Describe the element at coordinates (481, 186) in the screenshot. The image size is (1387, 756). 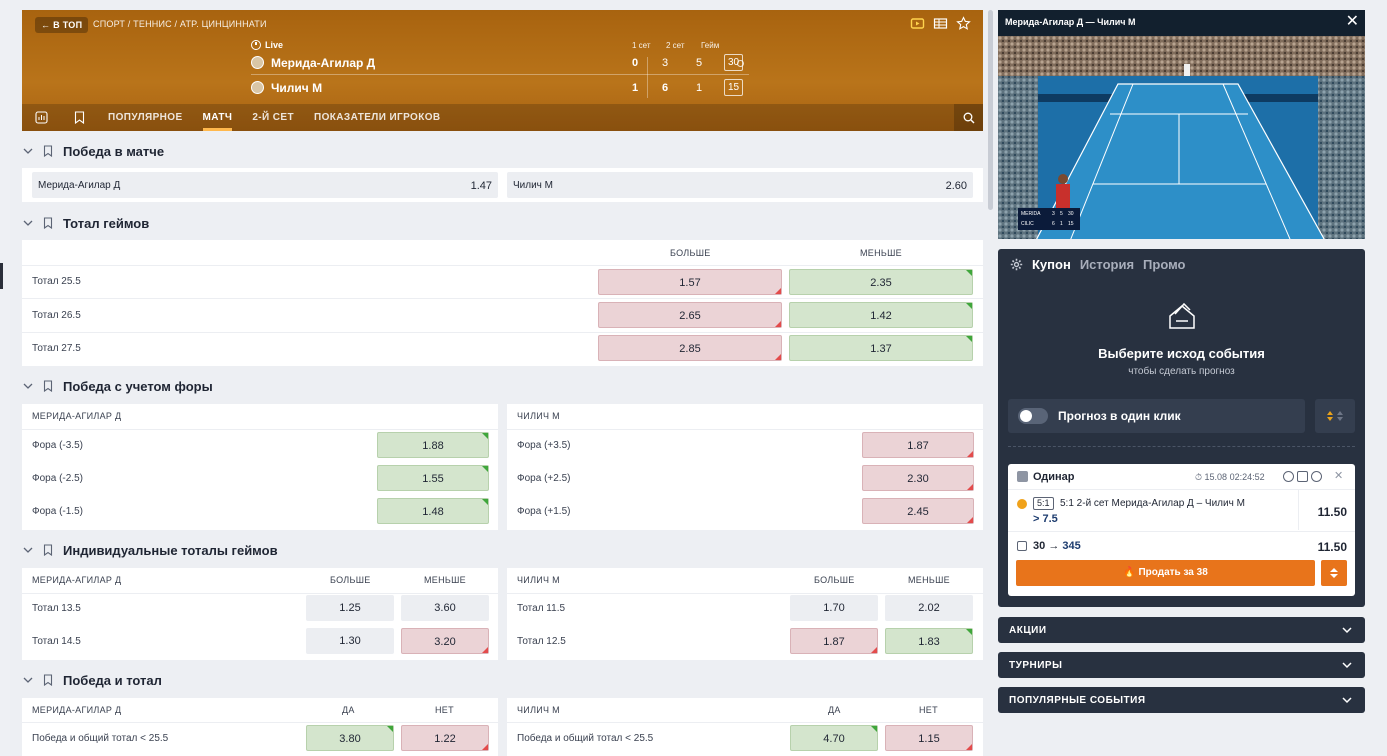
I see `odd-value: 1.47` at that location.